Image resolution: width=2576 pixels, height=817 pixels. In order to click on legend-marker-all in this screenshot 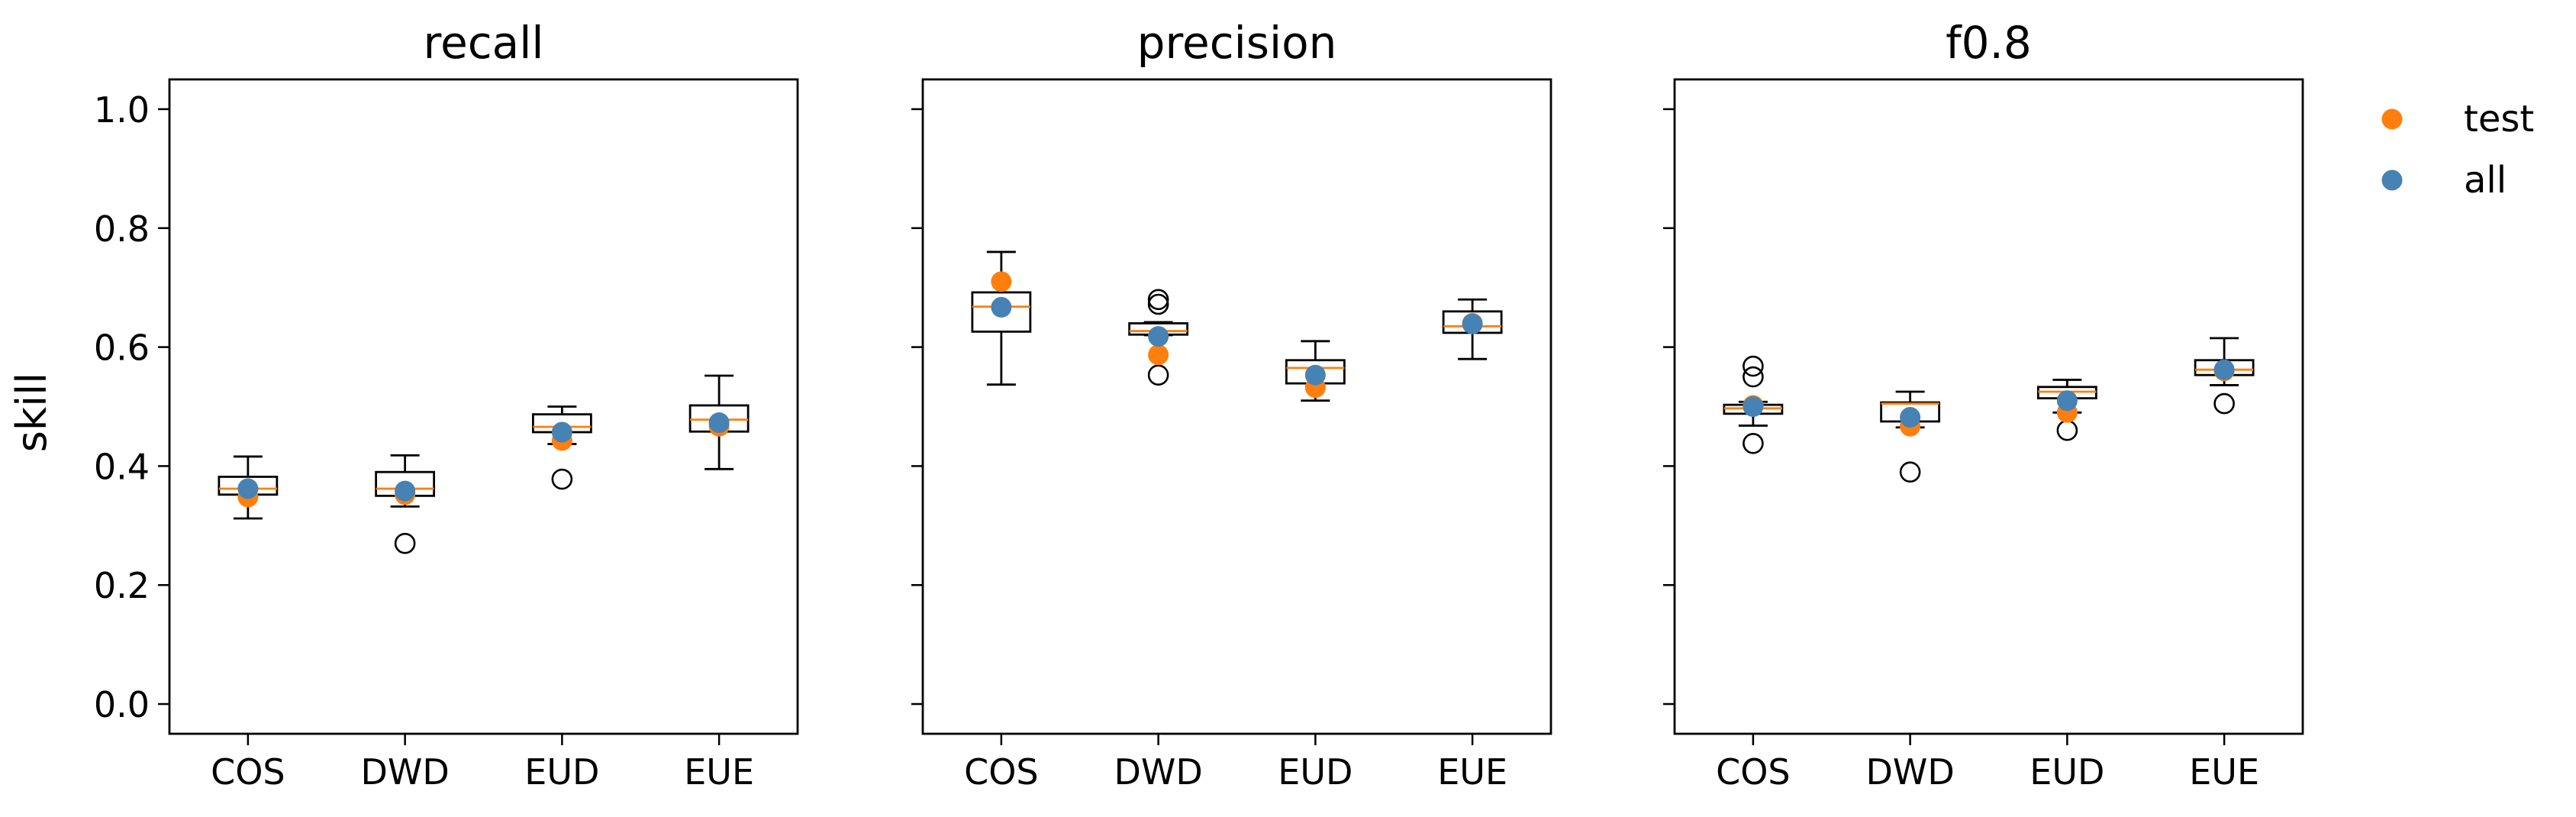, I will do `click(2392, 180)`.